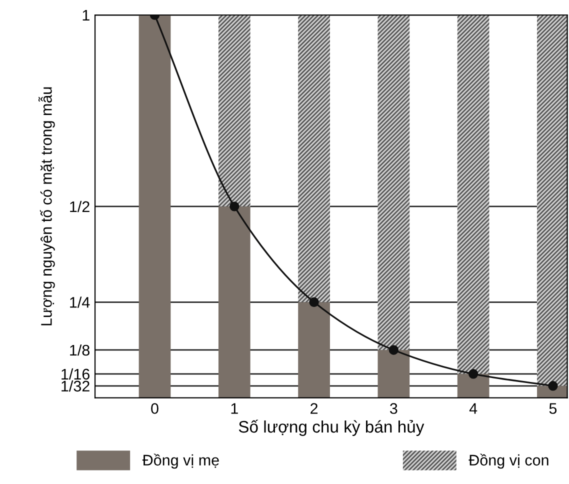  I want to click on x-tick-label: 5, so click(553, 408).